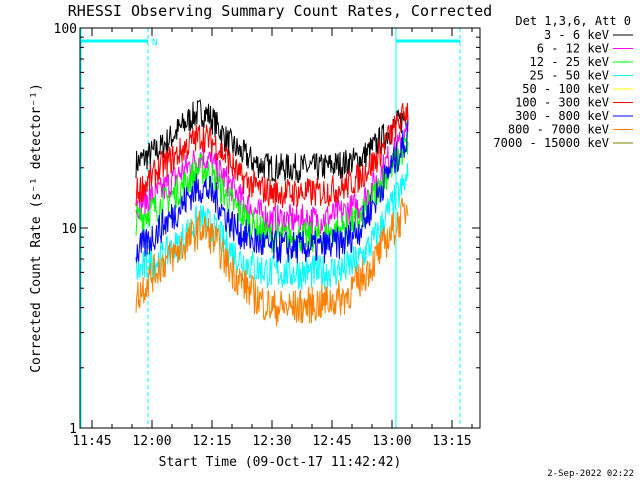  Describe the element at coordinates (569, 62) in the screenshot. I see `legend-label: 12 - 25 keV` at that location.